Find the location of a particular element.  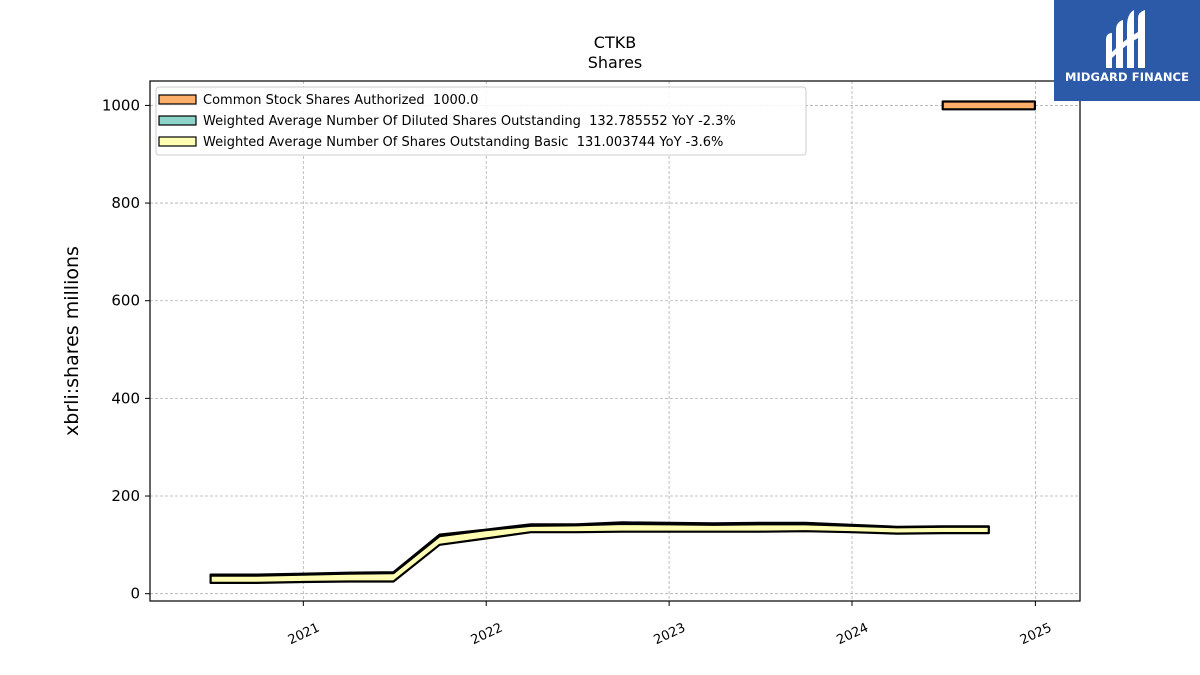

y-tick-label: 1000 is located at coordinates (121, 105).